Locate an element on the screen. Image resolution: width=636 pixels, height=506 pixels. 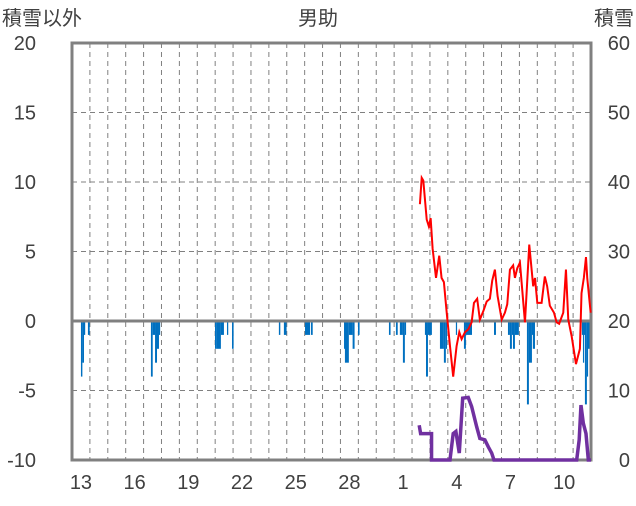
right-tick-label: 0 is located at coordinates (624, 461).